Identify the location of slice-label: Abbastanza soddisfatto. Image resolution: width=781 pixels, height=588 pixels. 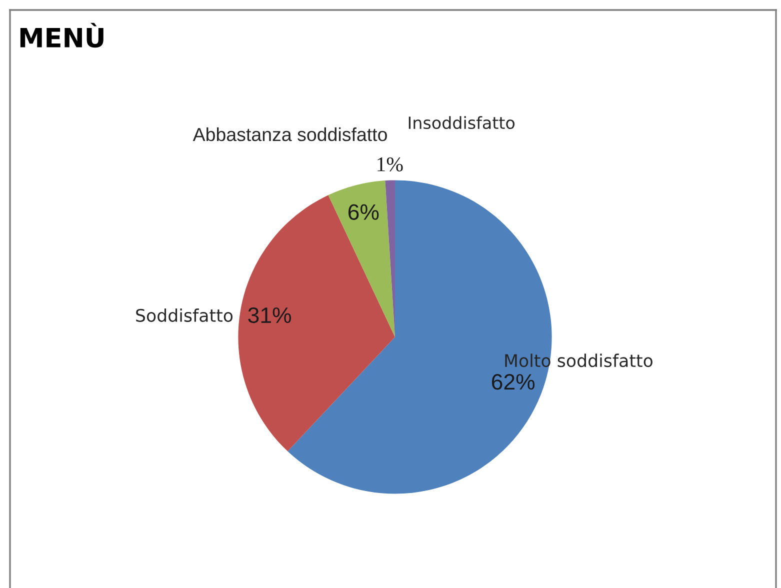
(289, 134).